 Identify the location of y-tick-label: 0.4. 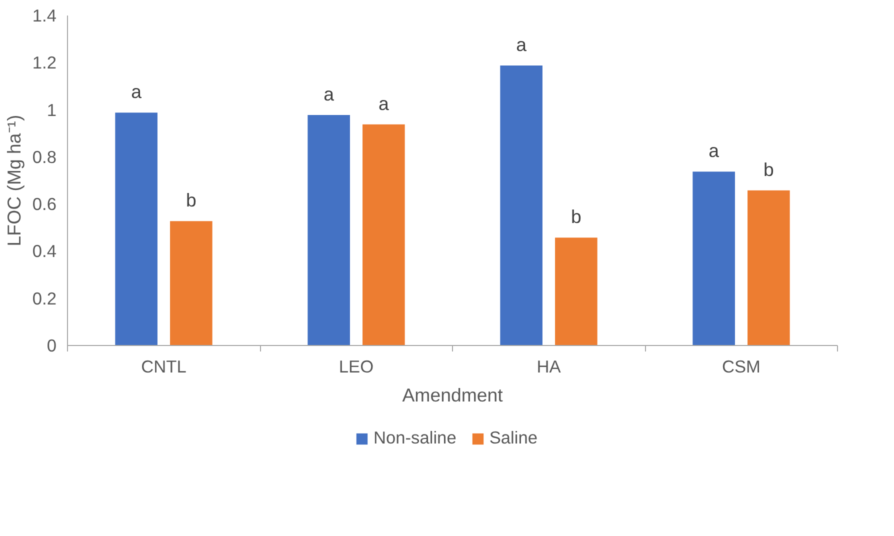
(44, 251).